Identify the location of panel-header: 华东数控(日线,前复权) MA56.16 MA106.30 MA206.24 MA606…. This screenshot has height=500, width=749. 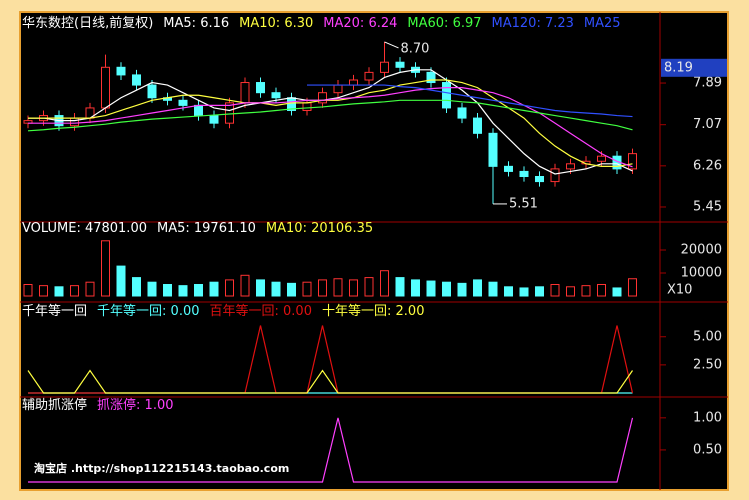
(326, 24).